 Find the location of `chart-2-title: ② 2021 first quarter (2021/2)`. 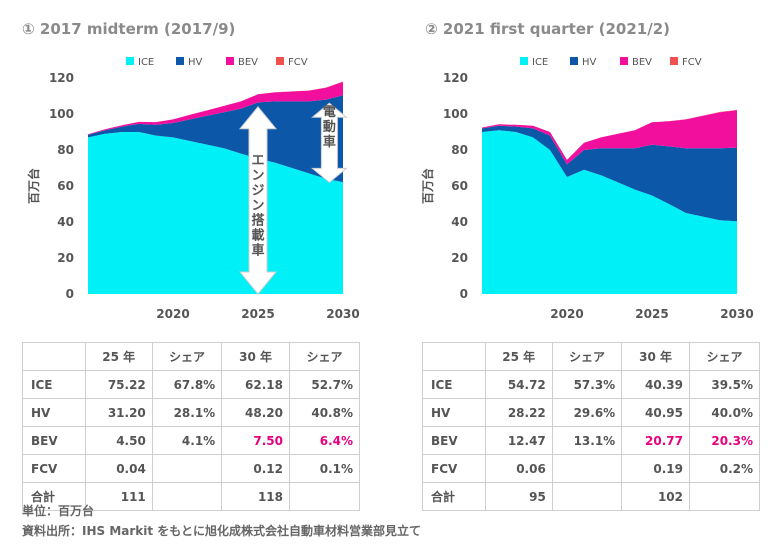

chart-2-title: ② 2021 first quarter (2021/2) is located at coordinates (548, 29).